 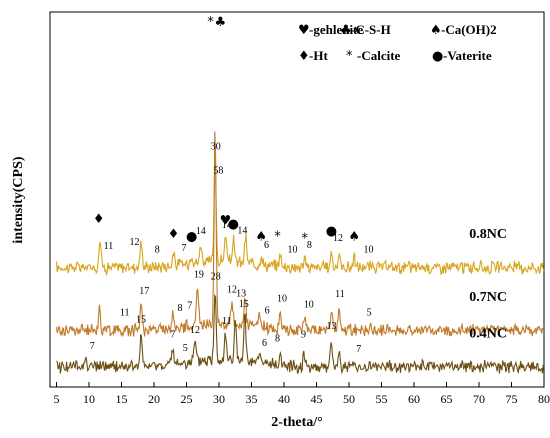 I want to click on peak-label-0.8NC-6: ●, so click(x=191, y=236).